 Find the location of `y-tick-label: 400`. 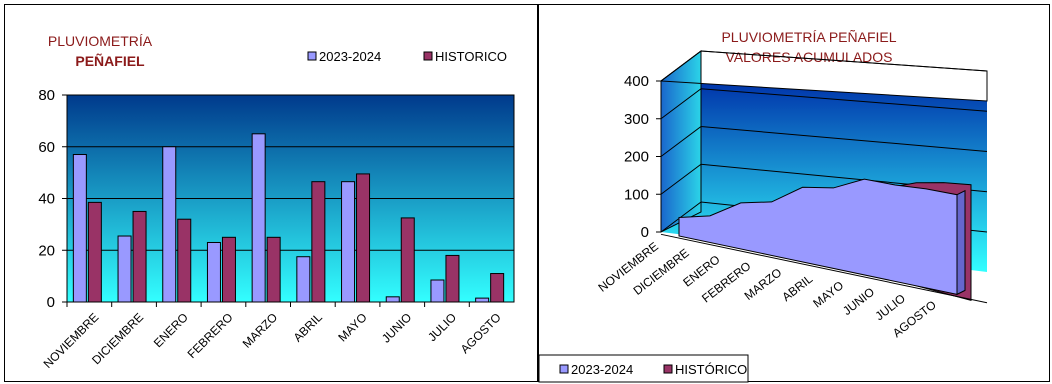

y-tick-label: 400 is located at coordinates (636, 81).